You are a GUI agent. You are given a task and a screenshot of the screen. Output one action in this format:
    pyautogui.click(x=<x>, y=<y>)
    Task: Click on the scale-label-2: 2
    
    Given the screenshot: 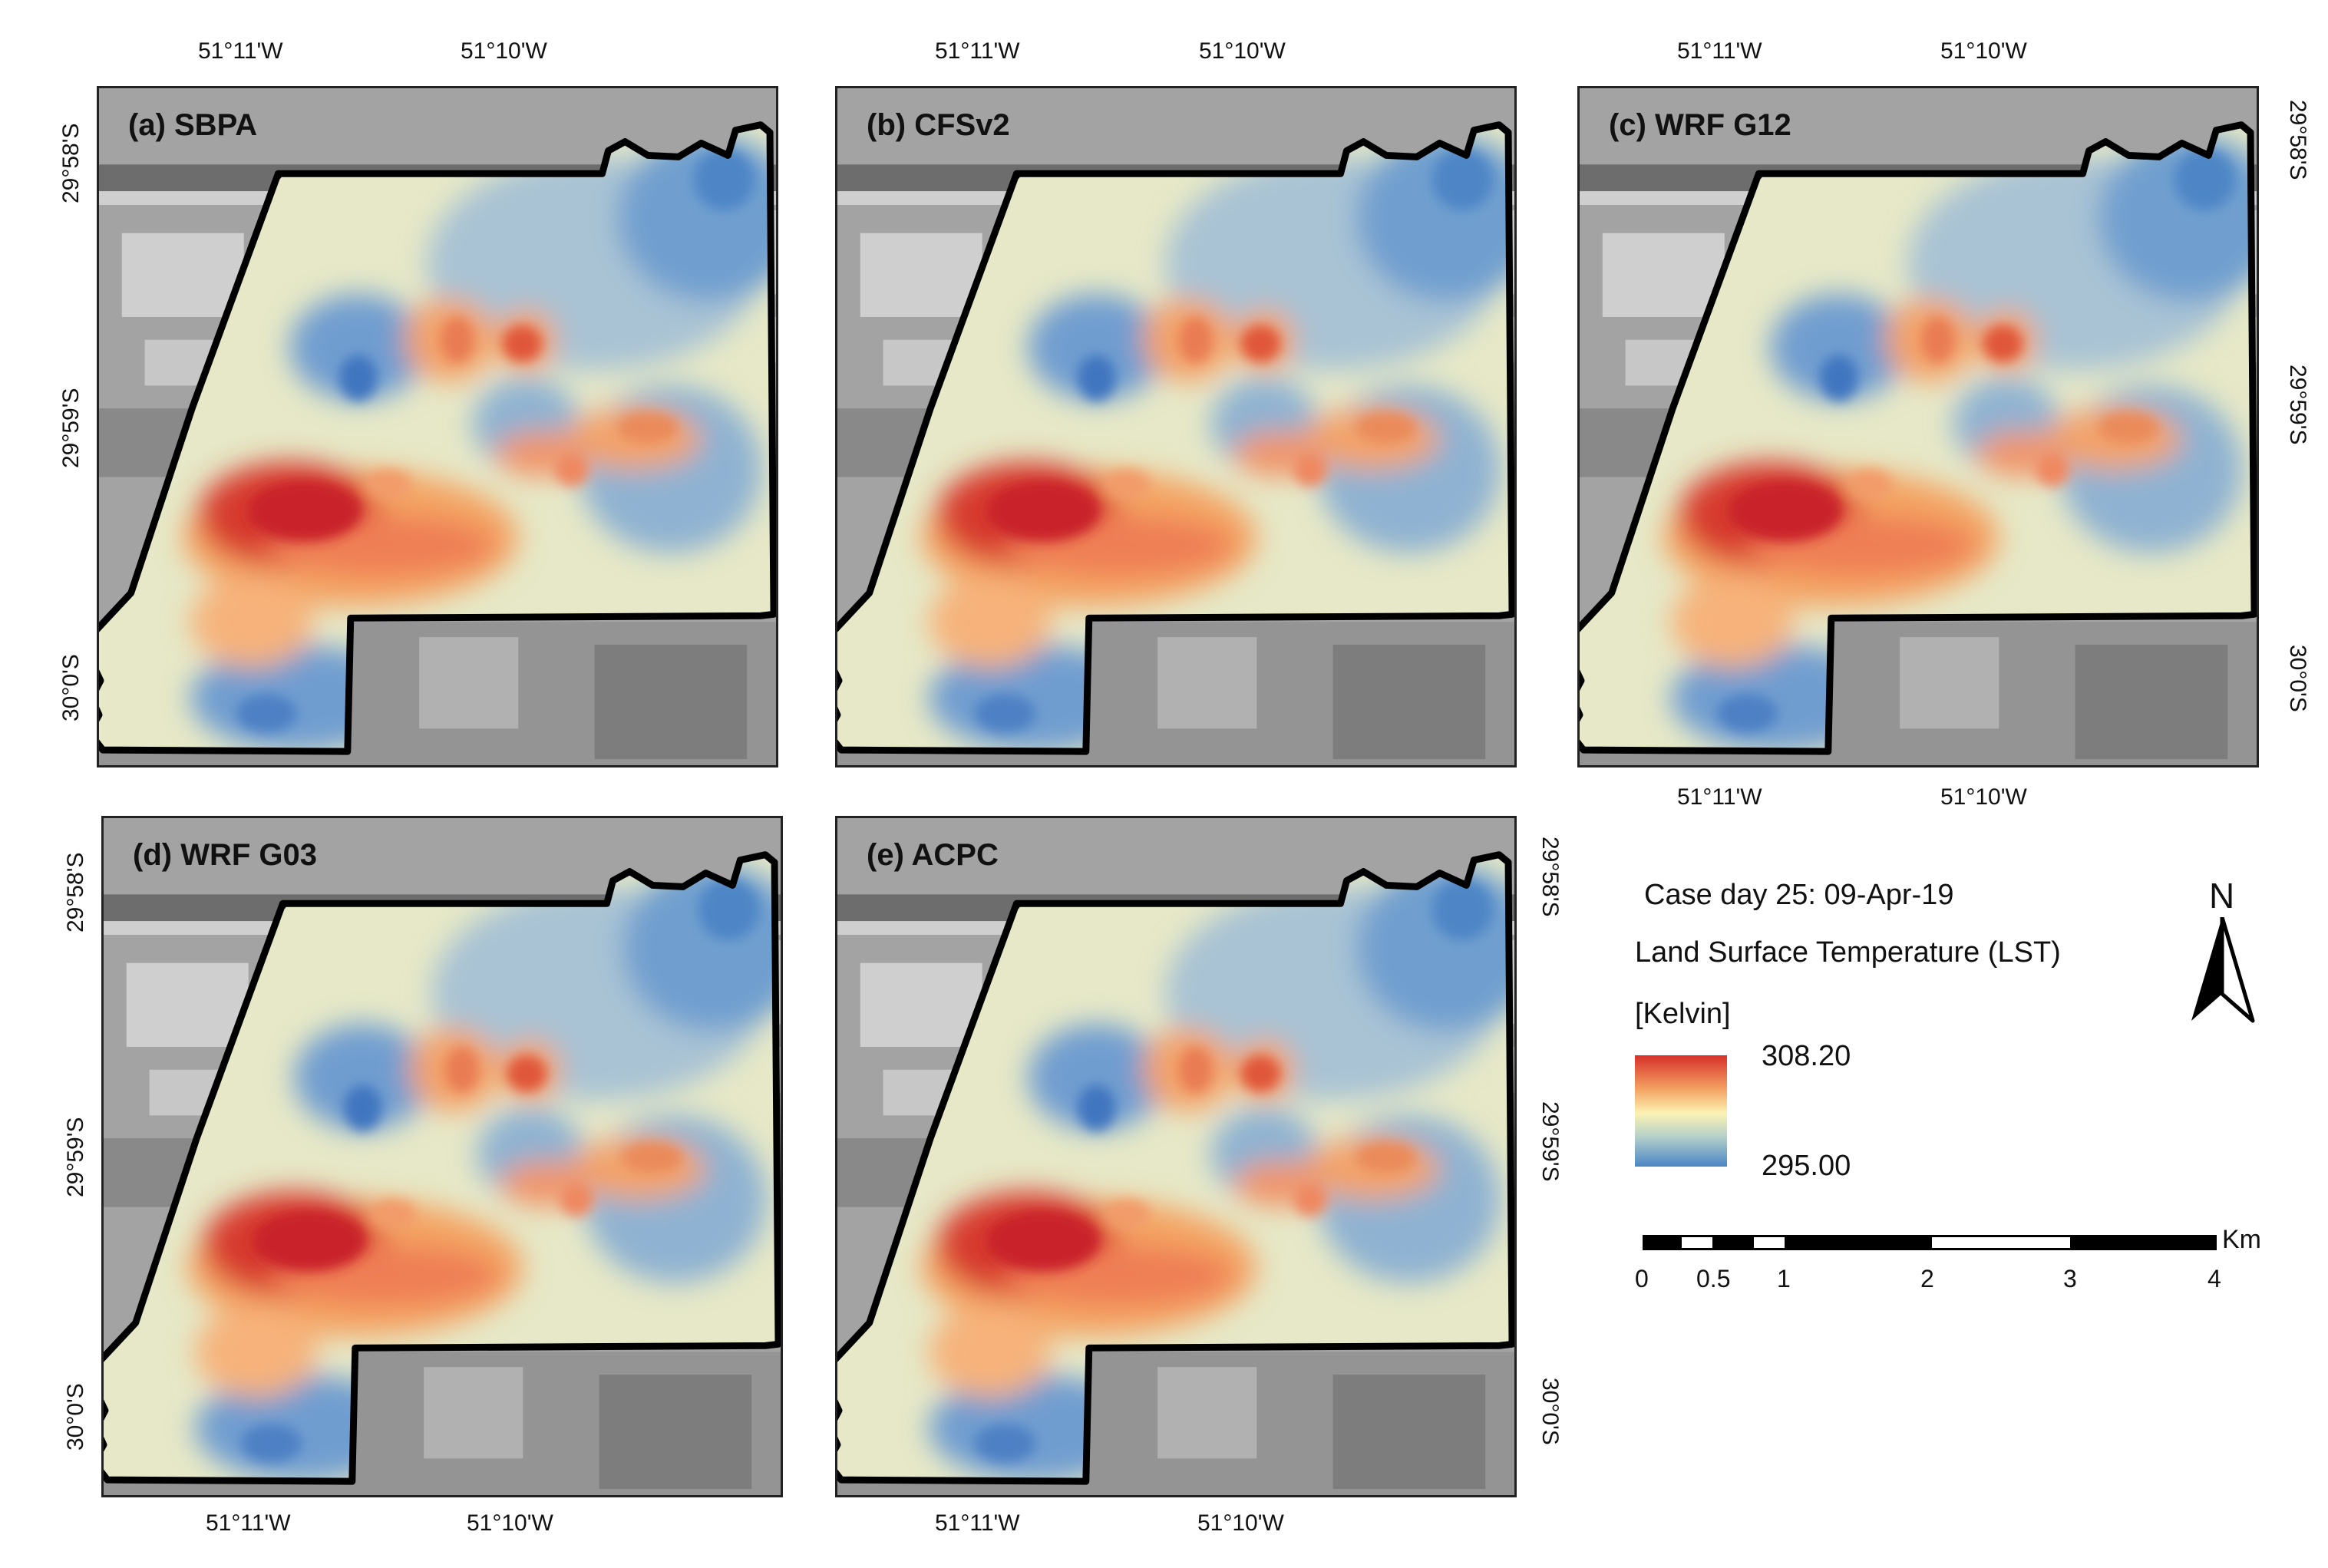 What is the action you would take?
    pyautogui.click(x=1927, y=1278)
    